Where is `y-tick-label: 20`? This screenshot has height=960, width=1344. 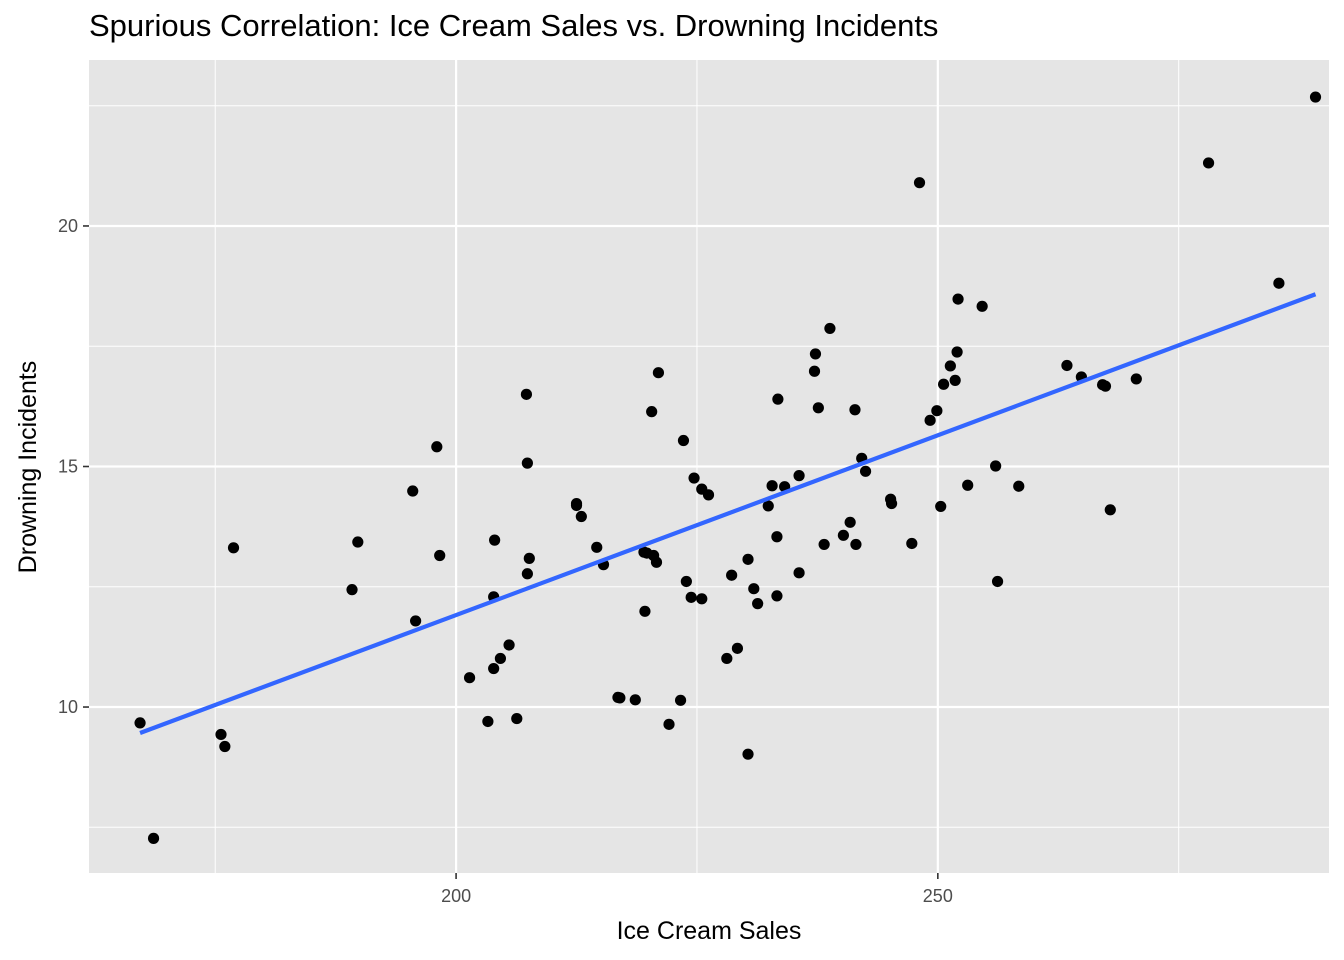
y-tick-label: 20 is located at coordinates (68, 226).